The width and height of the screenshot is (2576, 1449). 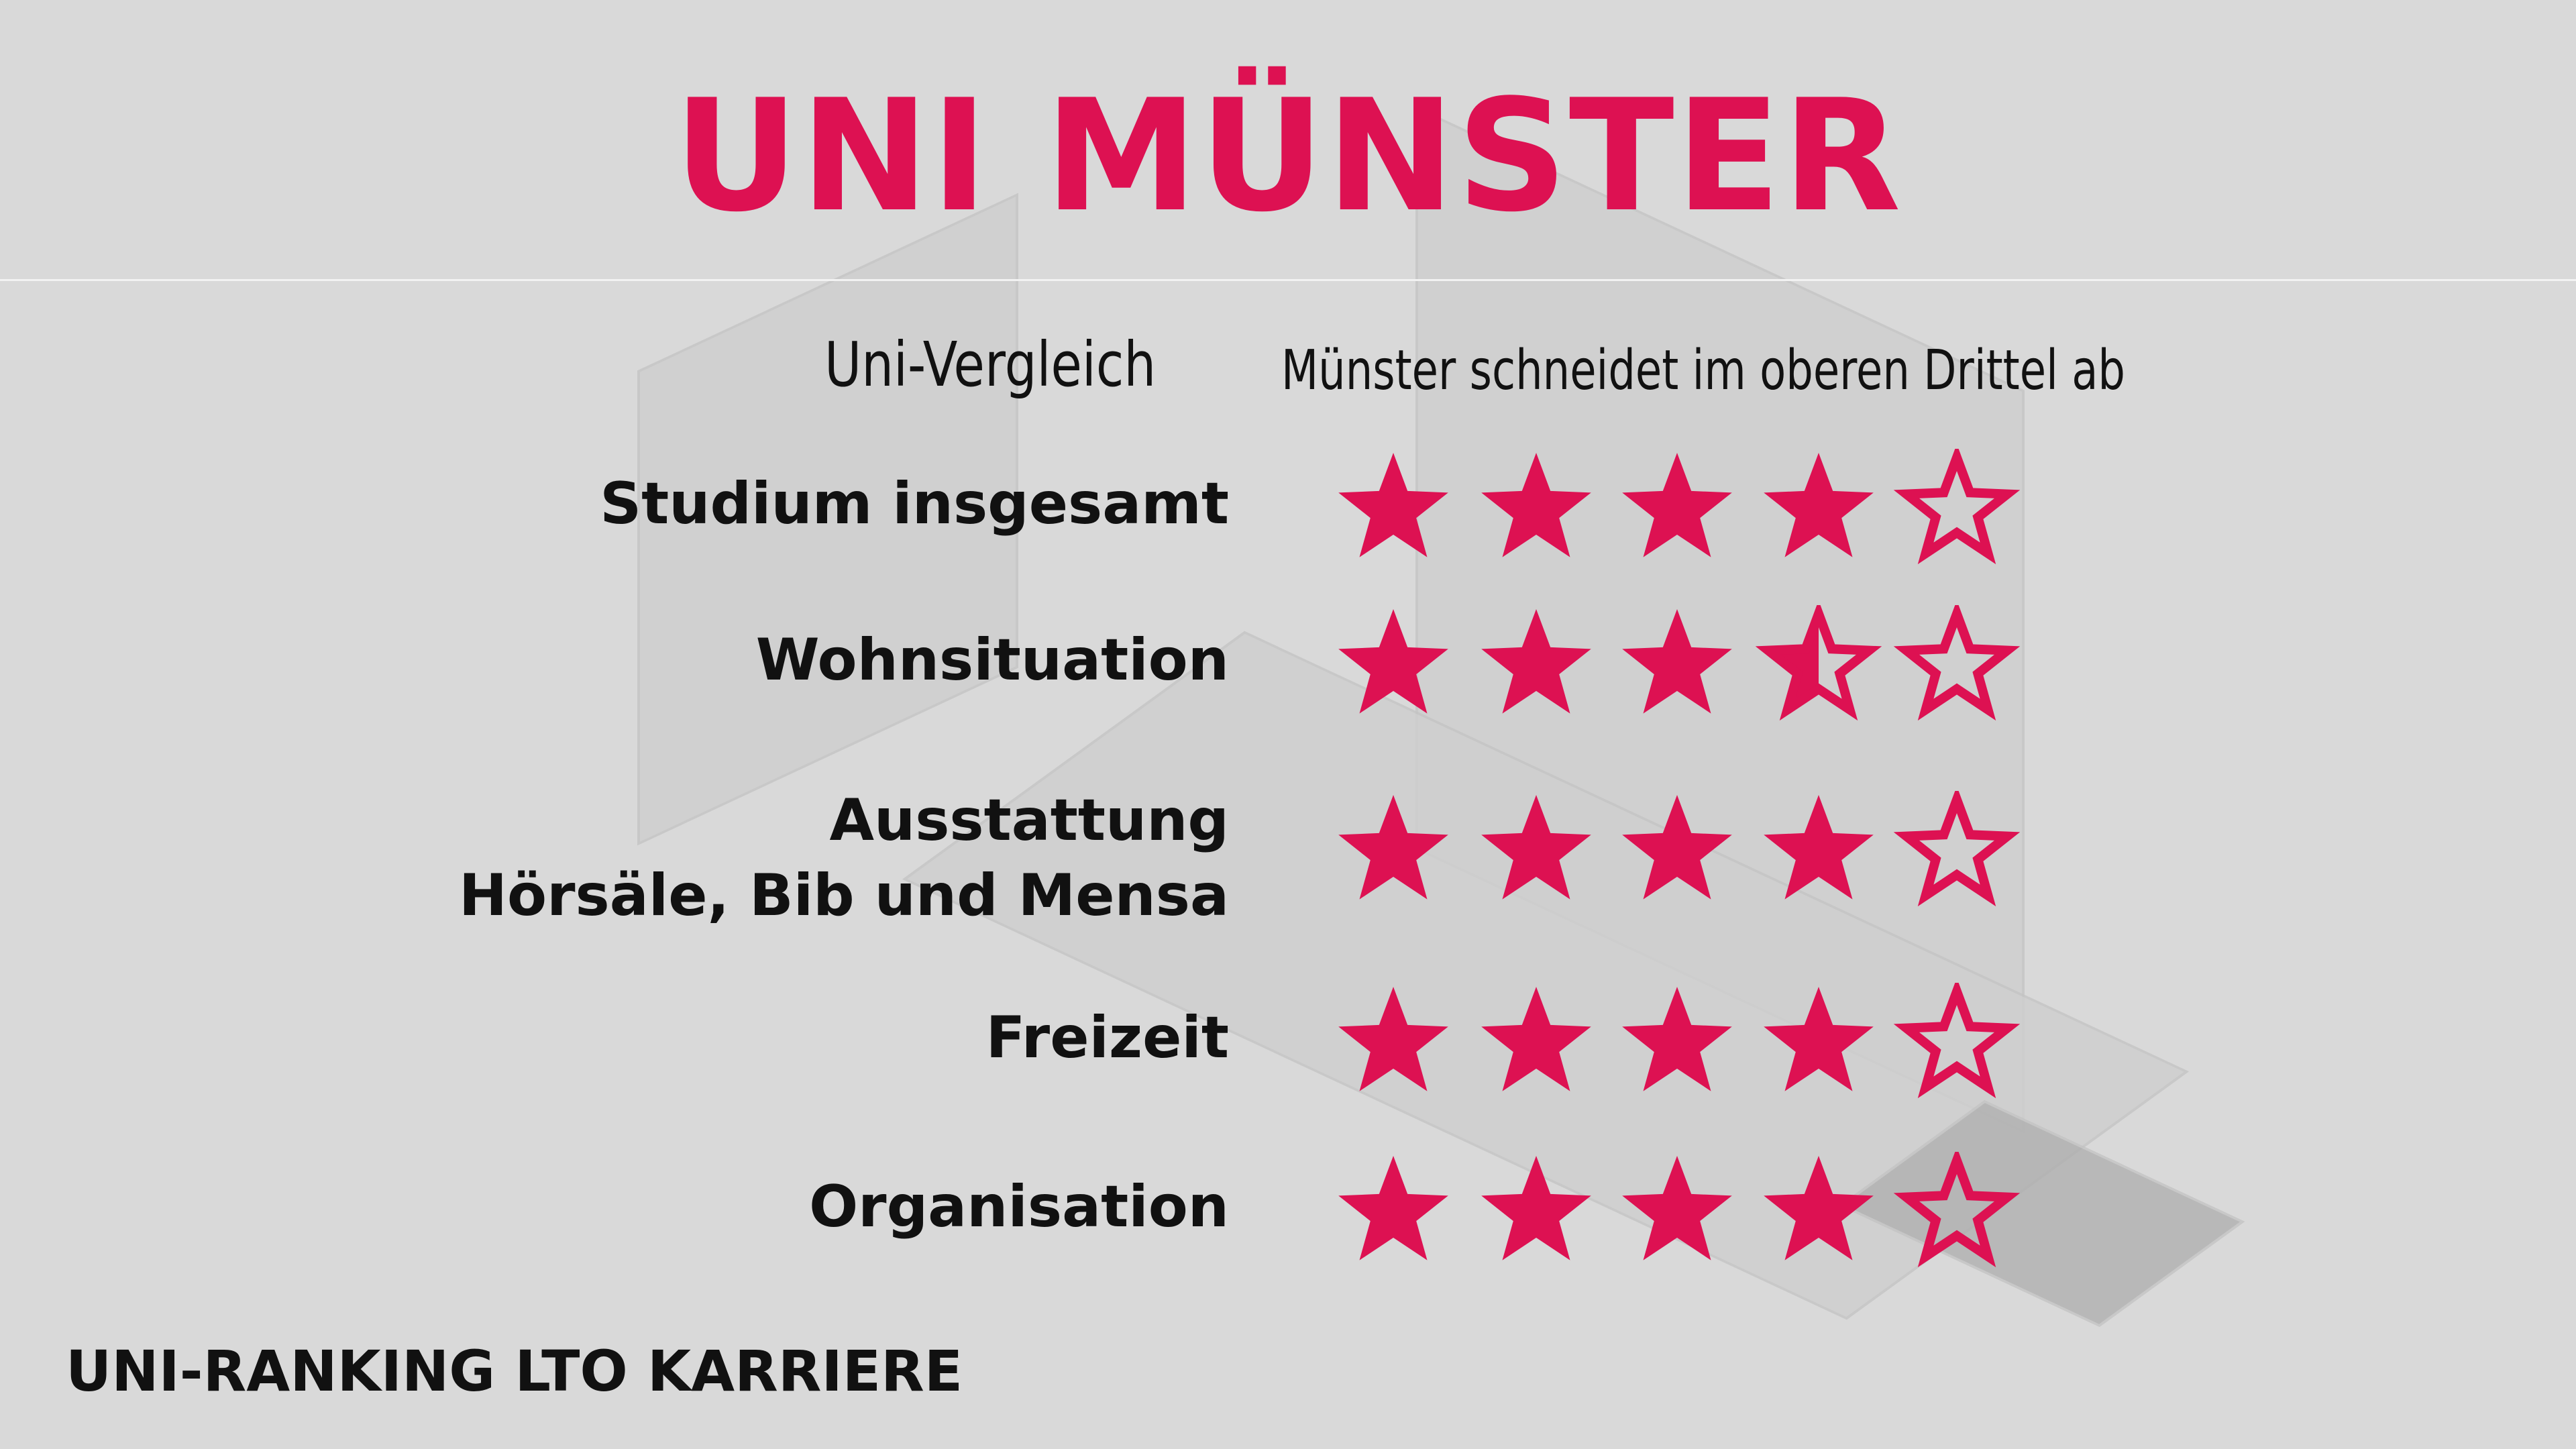 I want to click on category-label-line: Freizeit, so click(x=1107, y=1037).